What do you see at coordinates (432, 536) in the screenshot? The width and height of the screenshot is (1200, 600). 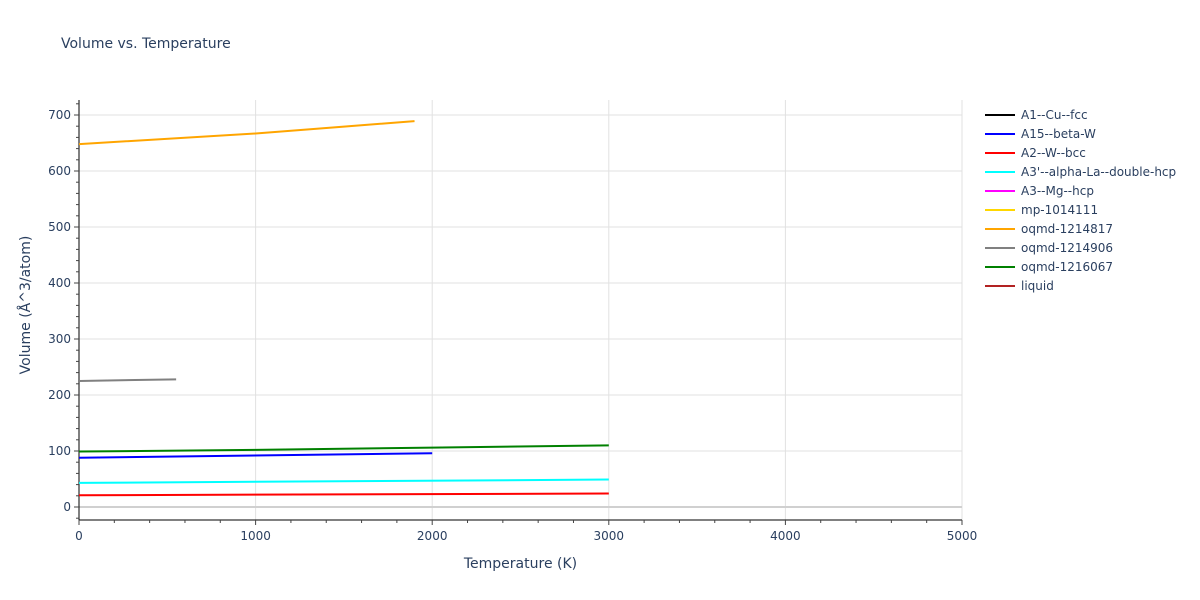 I see `x-tick-label: 2000` at bounding box center [432, 536].